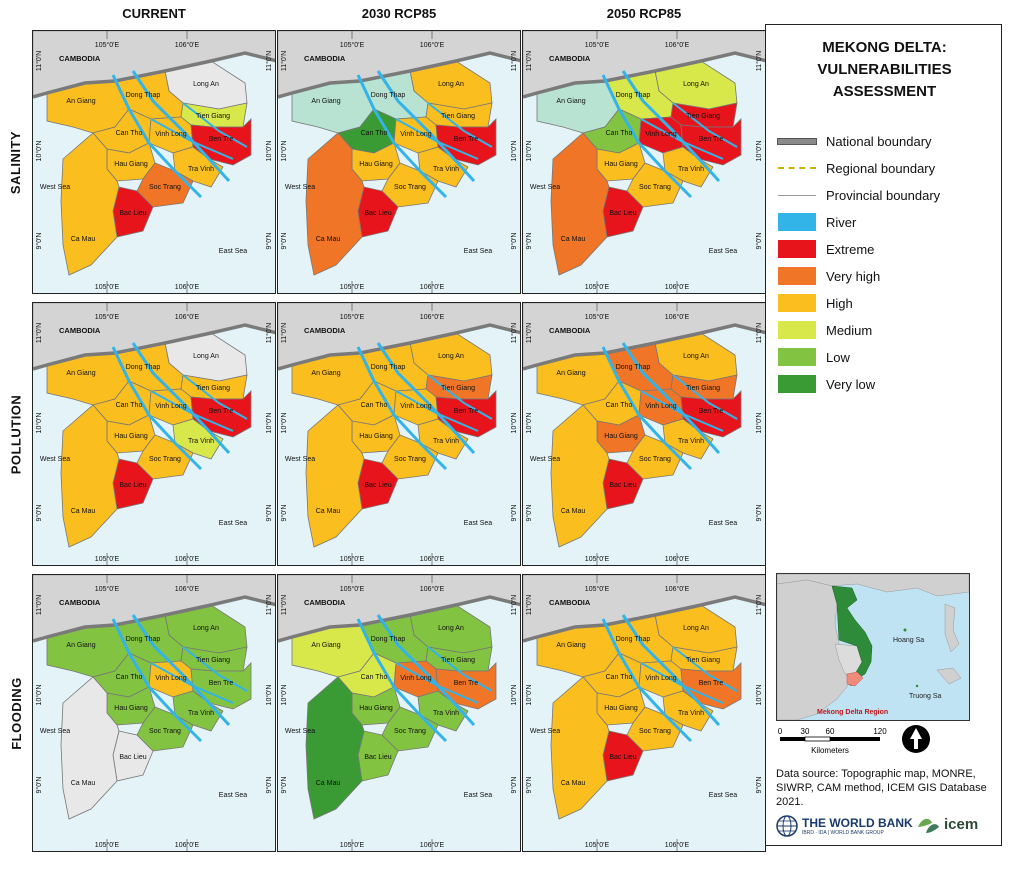 The height and width of the screenshot is (881, 1024). What do you see at coordinates (815, 303) in the screenshot?
I see `legend-high: High` at bounding box center [815, 303].